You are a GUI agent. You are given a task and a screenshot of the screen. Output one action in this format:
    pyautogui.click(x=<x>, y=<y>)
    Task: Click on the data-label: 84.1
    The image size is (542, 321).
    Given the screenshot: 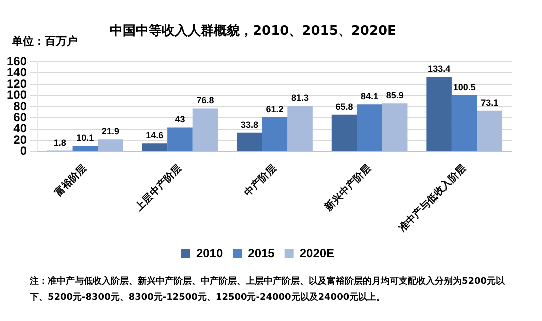 What is the action you would take?
    pyautogui.click(x=370, y=97)
    